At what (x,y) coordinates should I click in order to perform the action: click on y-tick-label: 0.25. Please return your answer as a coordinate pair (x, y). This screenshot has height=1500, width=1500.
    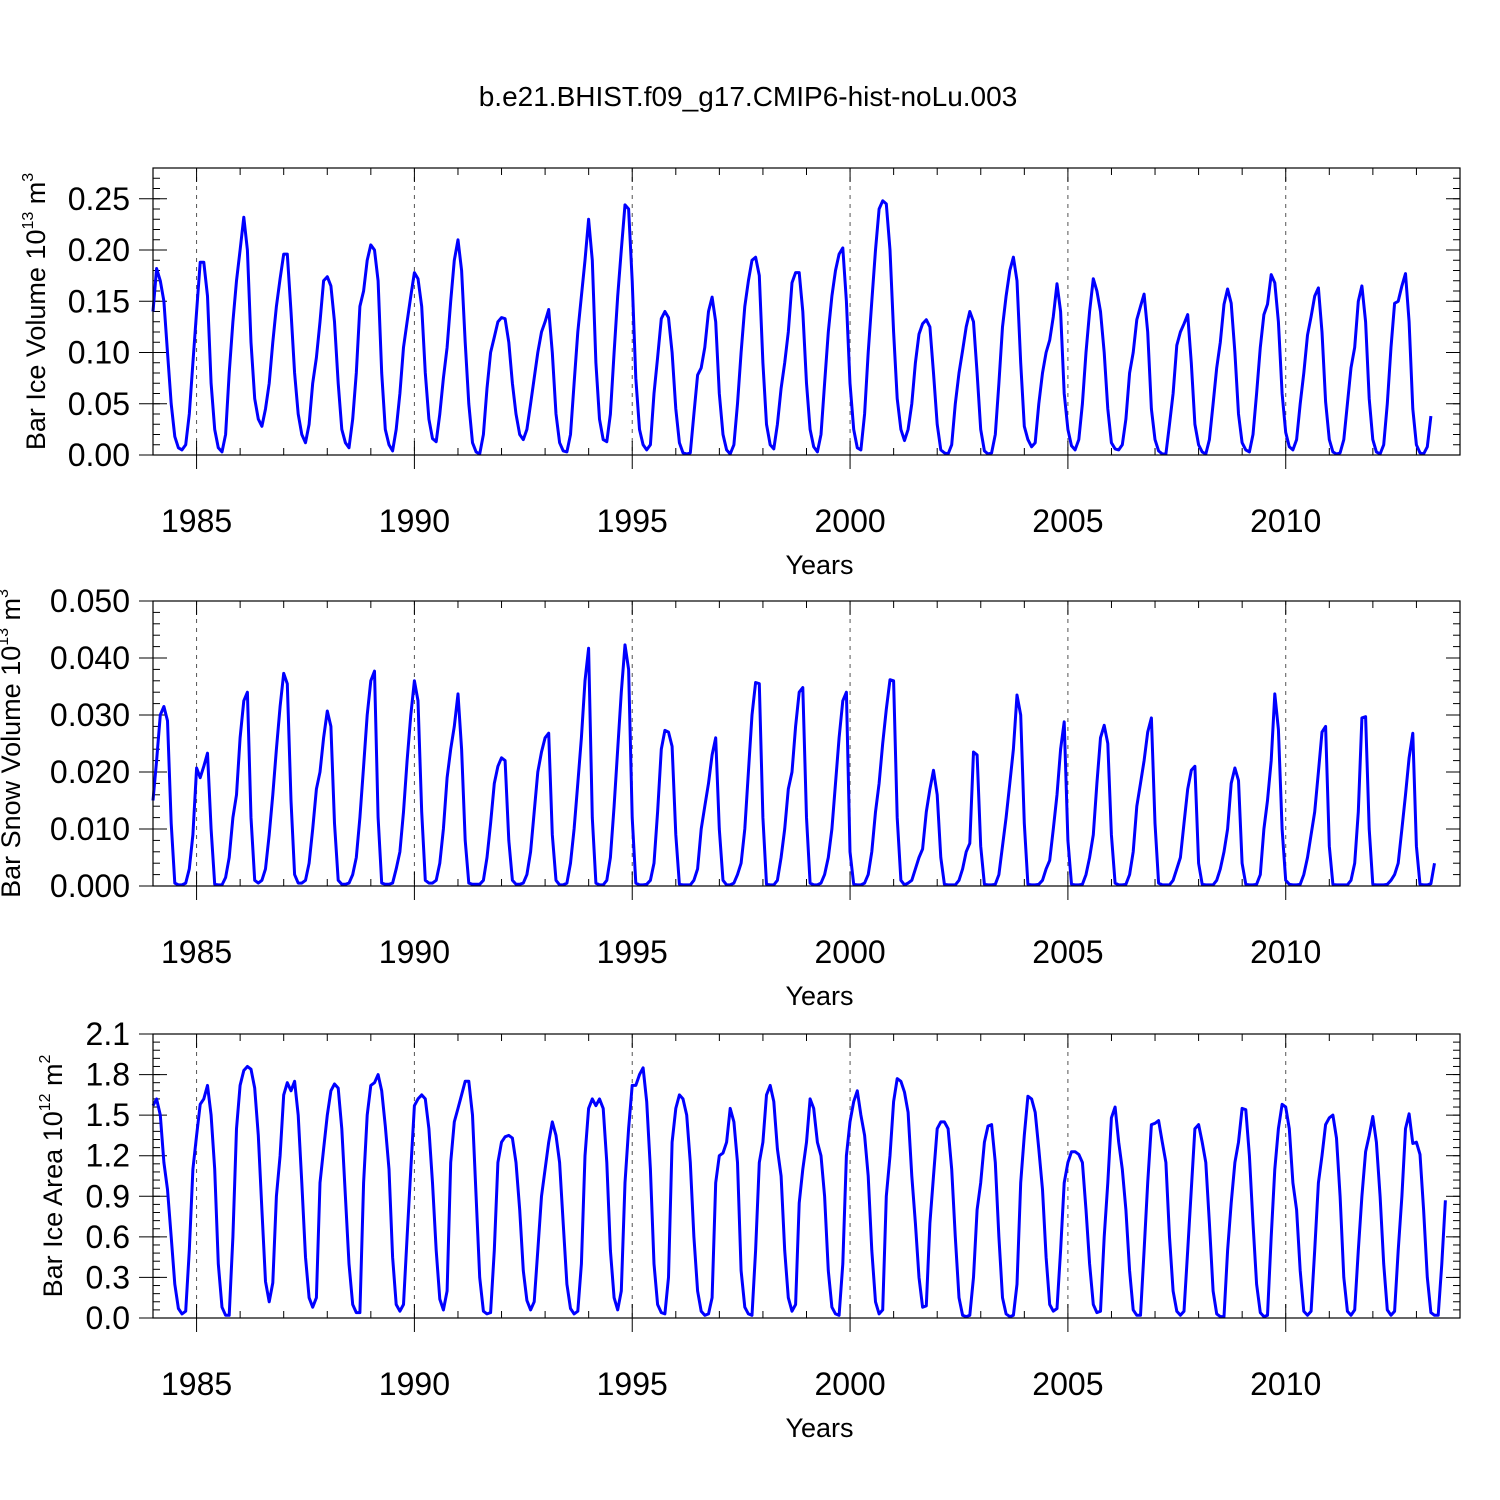
    Looking at the image, I should click on (99, 199).